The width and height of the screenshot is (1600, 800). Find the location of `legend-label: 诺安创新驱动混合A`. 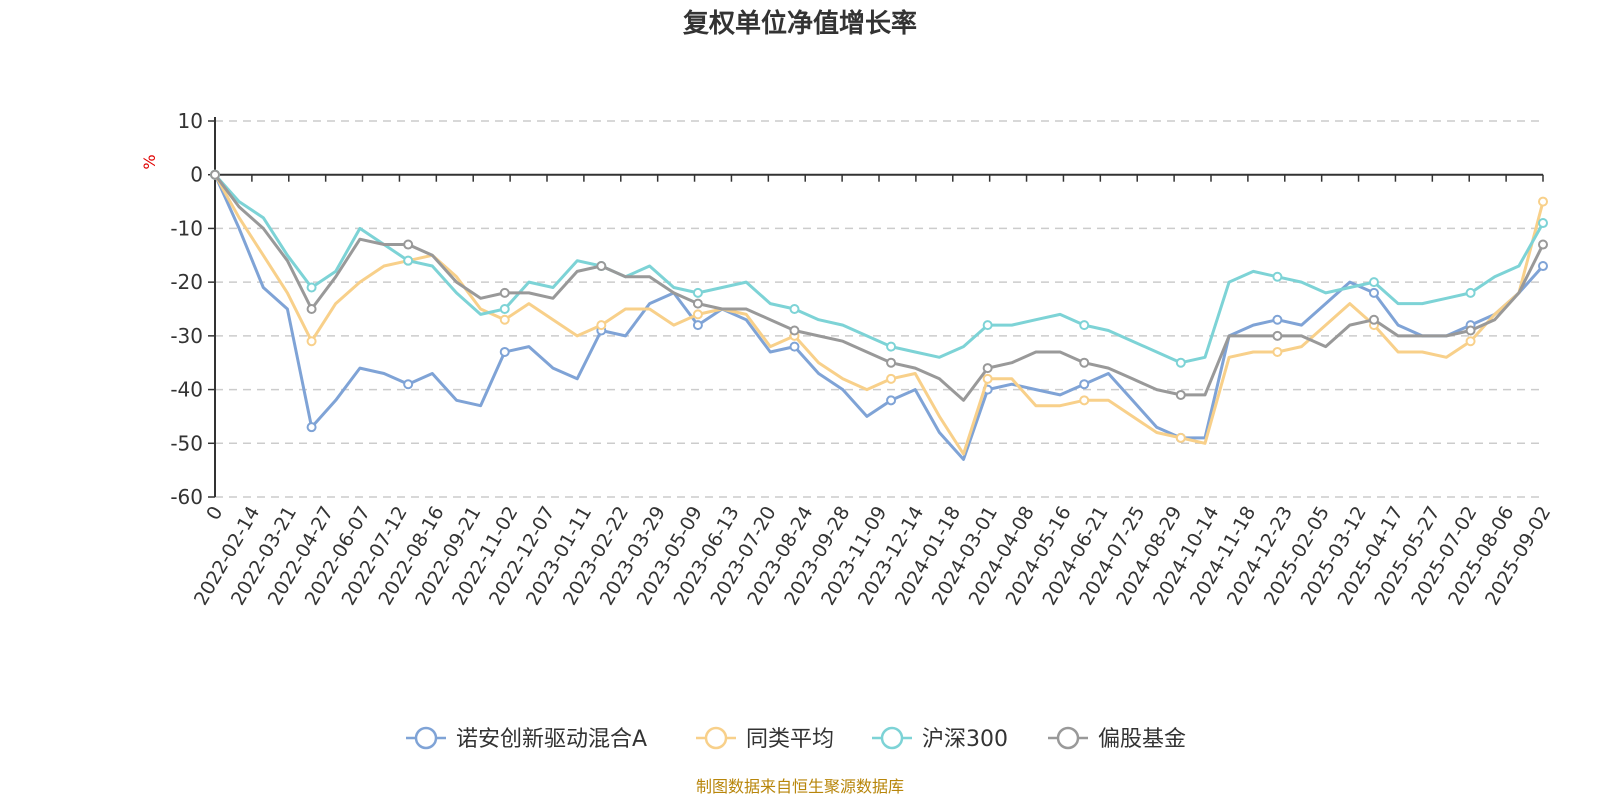

legend-label: 诺安创新驱动混合A is located at coordinates (551, 739).